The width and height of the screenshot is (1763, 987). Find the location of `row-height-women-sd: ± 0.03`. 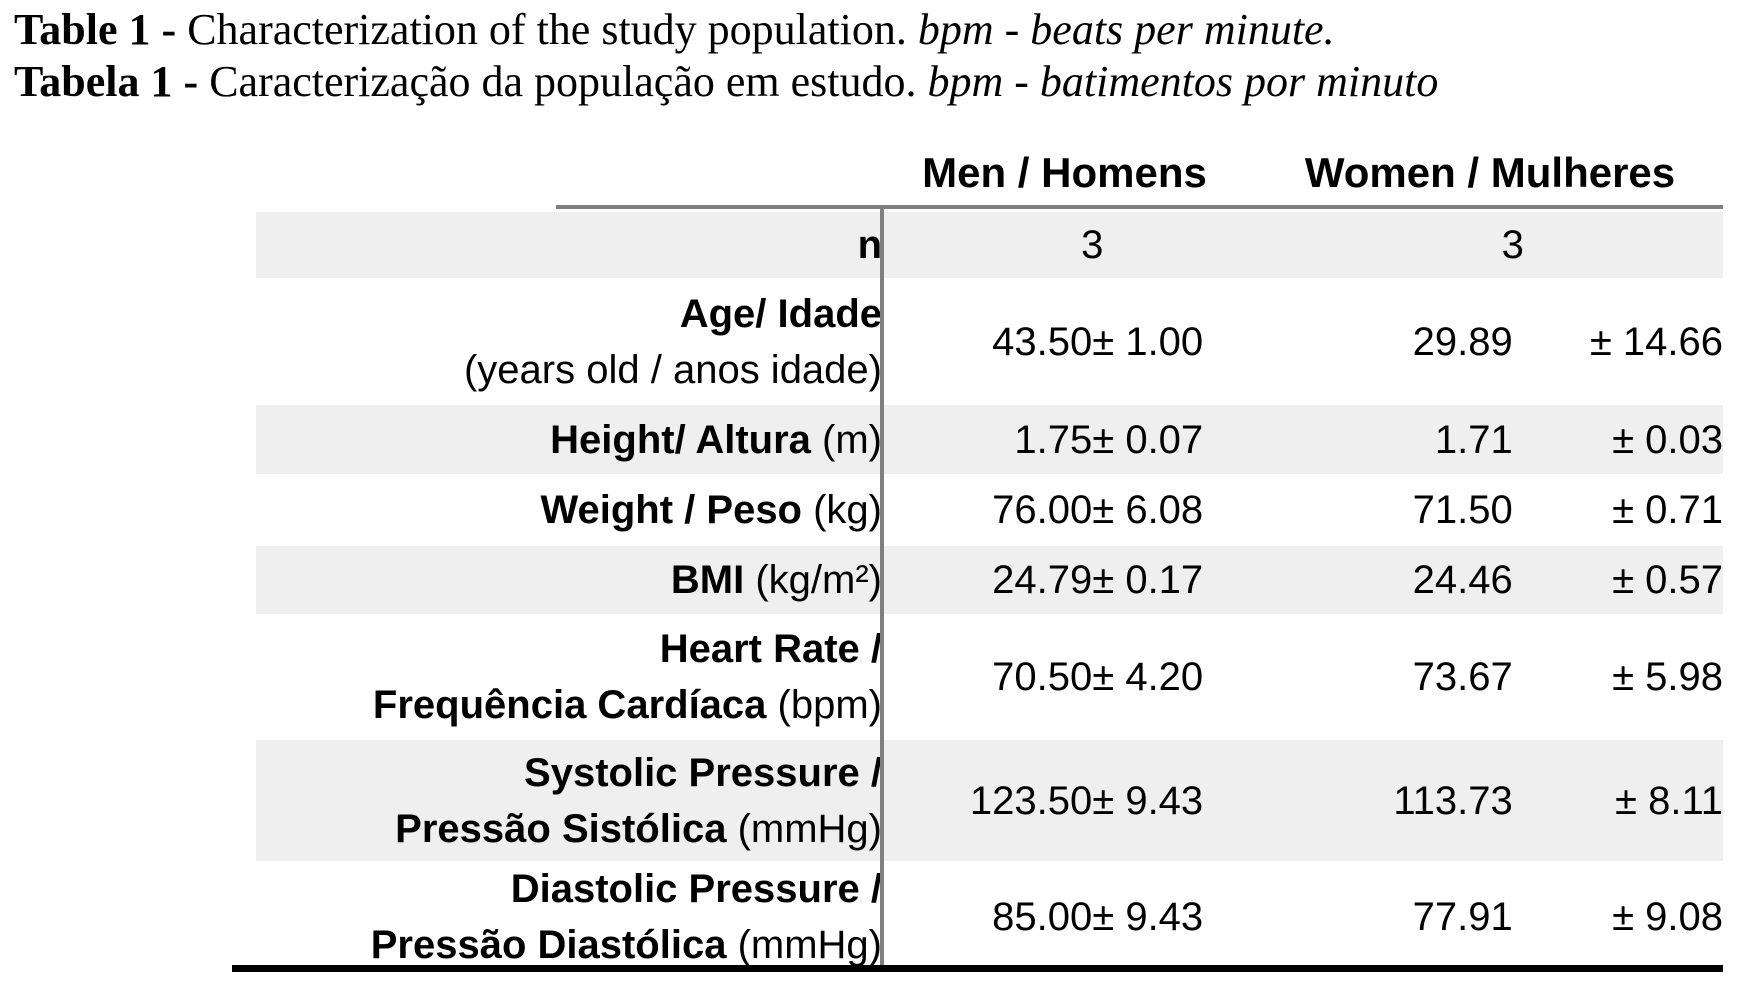

row-height-women-sd: ± 0.03 is located at coordinates (1667, 439).